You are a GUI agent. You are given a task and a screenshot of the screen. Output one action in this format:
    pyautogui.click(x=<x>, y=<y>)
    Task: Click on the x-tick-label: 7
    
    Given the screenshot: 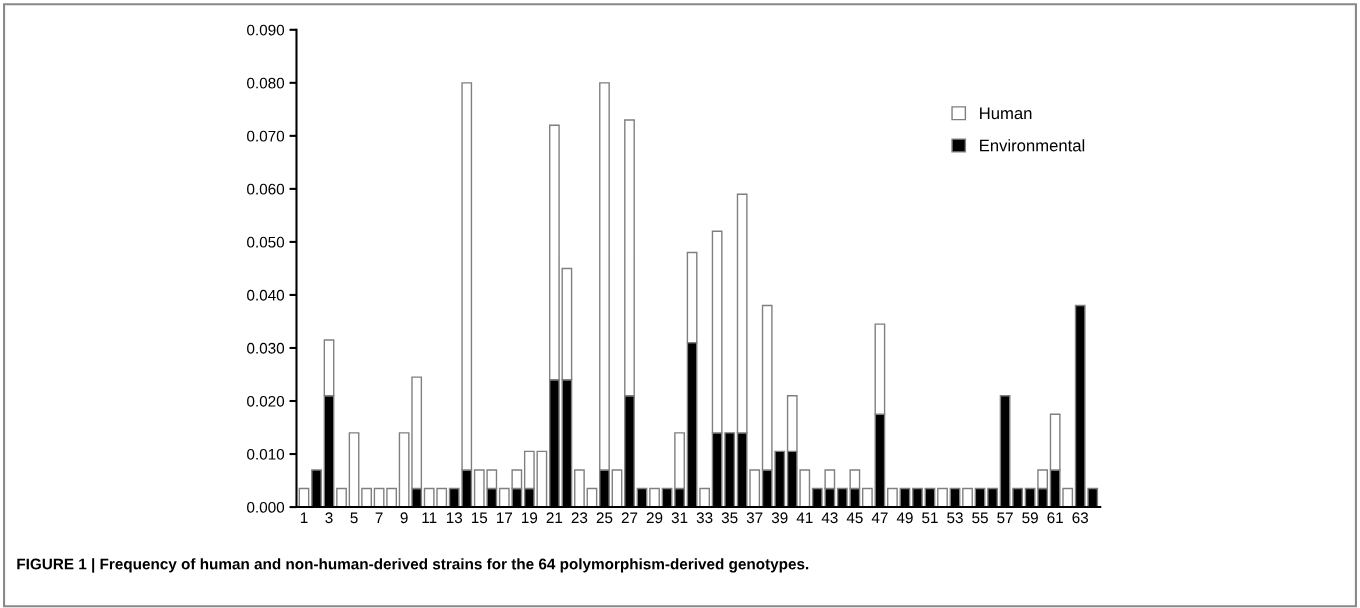 What is the action you would take?
    pyautogui.click(x=379, y=517)
    